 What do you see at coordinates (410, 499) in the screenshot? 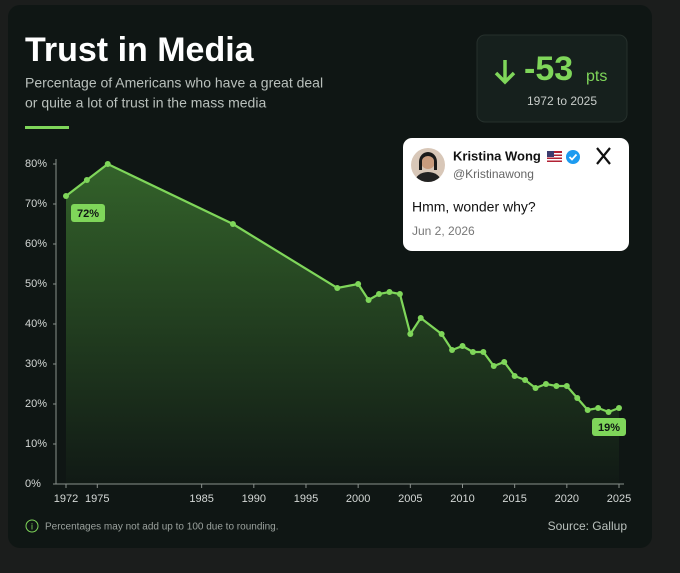
I see `x-tick-label: 2005` at bounding box center [410, 499].